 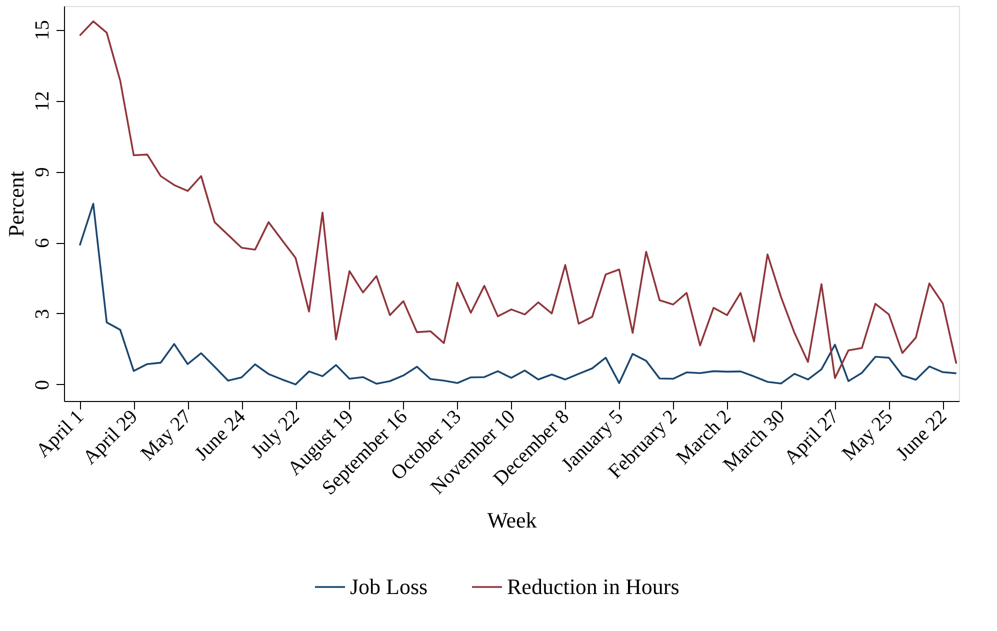 I want to click on x-axis-title: Week, so click(x=512, y=520).